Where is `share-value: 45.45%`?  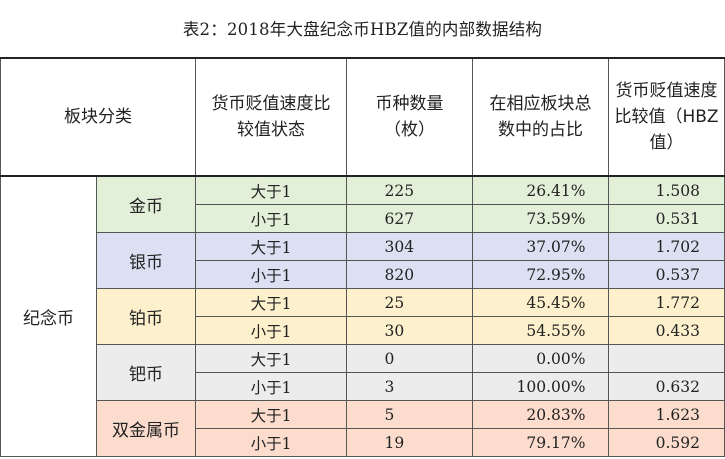
share-value: 45.45% is located at coordinates (556, 302).